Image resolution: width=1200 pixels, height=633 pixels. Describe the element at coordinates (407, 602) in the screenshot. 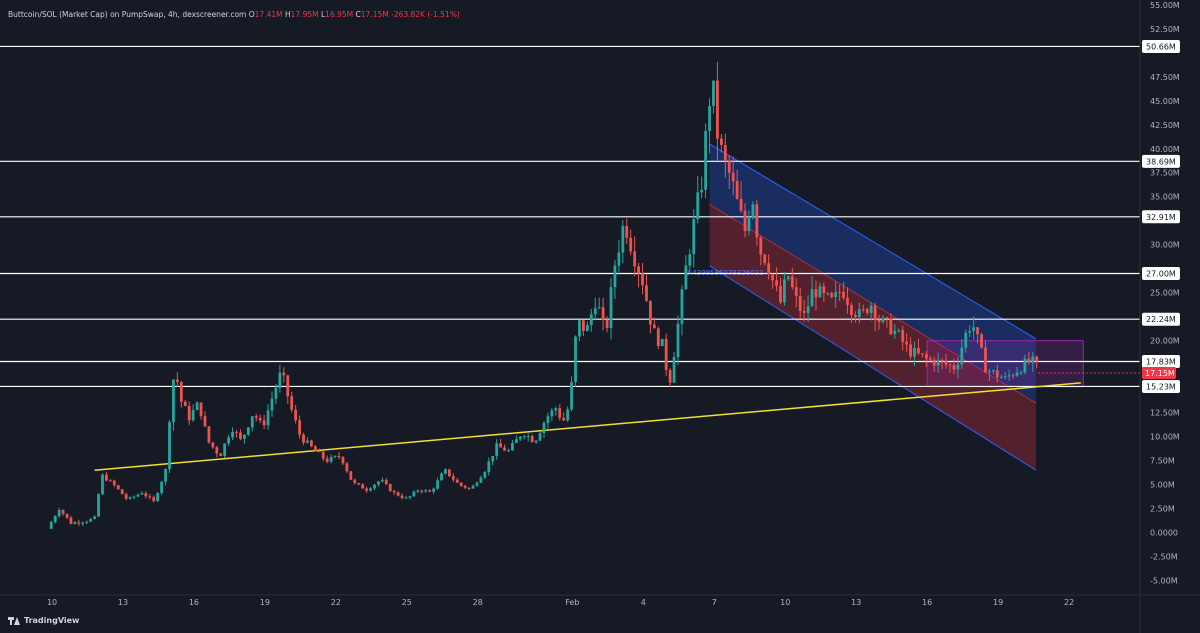

I see `x-tick-label: 25` at that location.